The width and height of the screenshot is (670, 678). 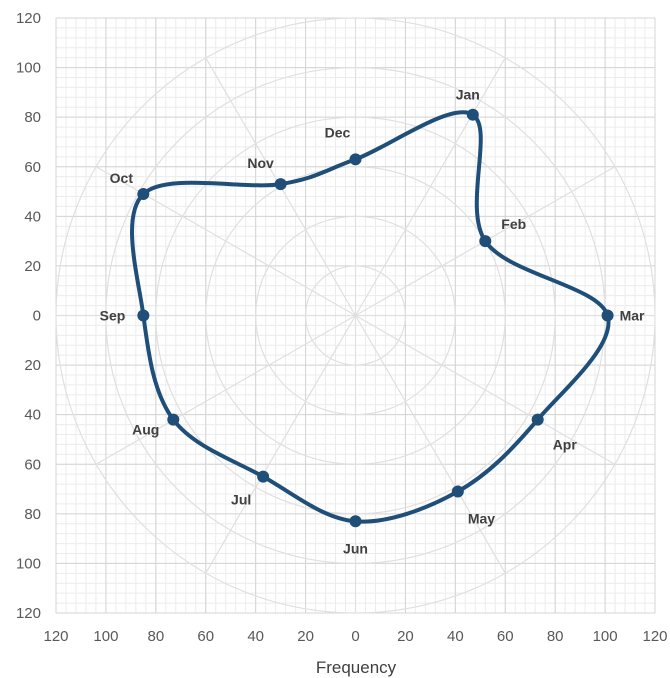 I want to click on marker-mar, so click(x=607, y=315).